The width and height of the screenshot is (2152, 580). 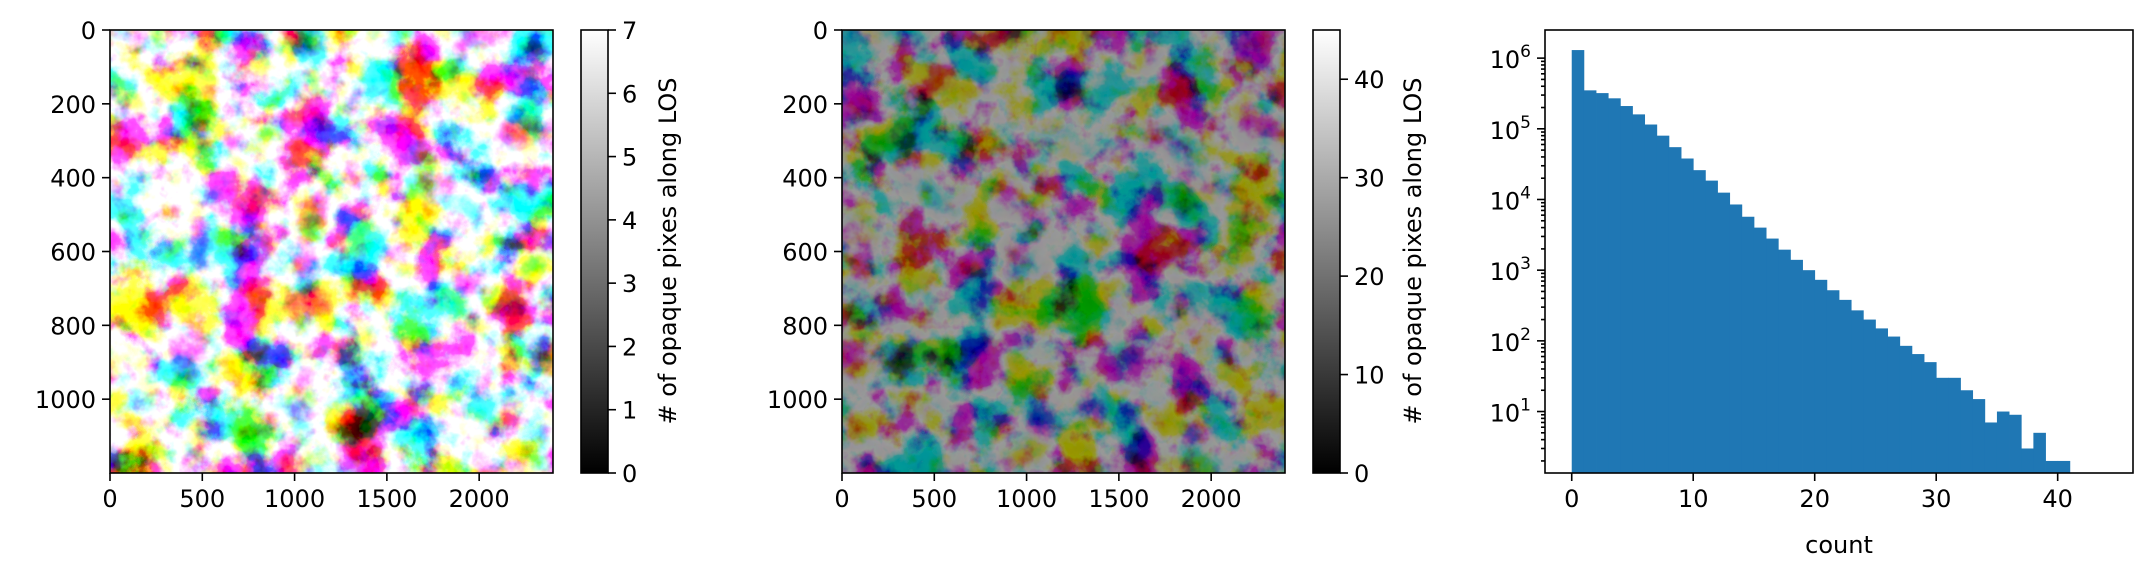 I want to click on colorbar-tick-label: 7, so click(x=629, y=31).